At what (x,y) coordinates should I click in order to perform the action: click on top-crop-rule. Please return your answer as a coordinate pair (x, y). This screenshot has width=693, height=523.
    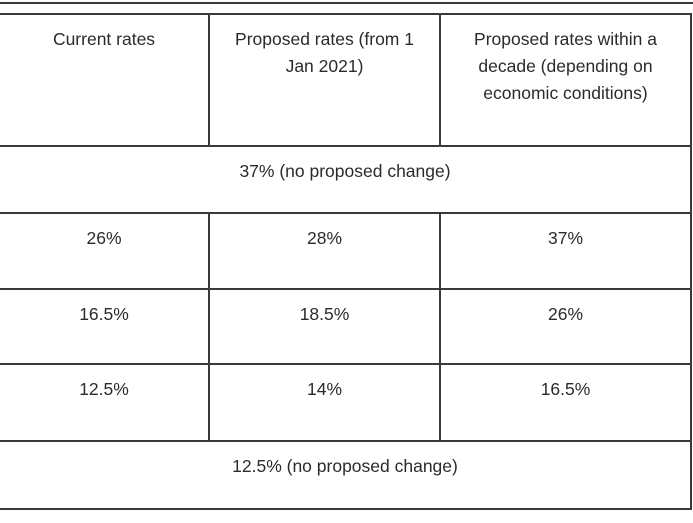
    Looking at the image, I should click on (346, 3).